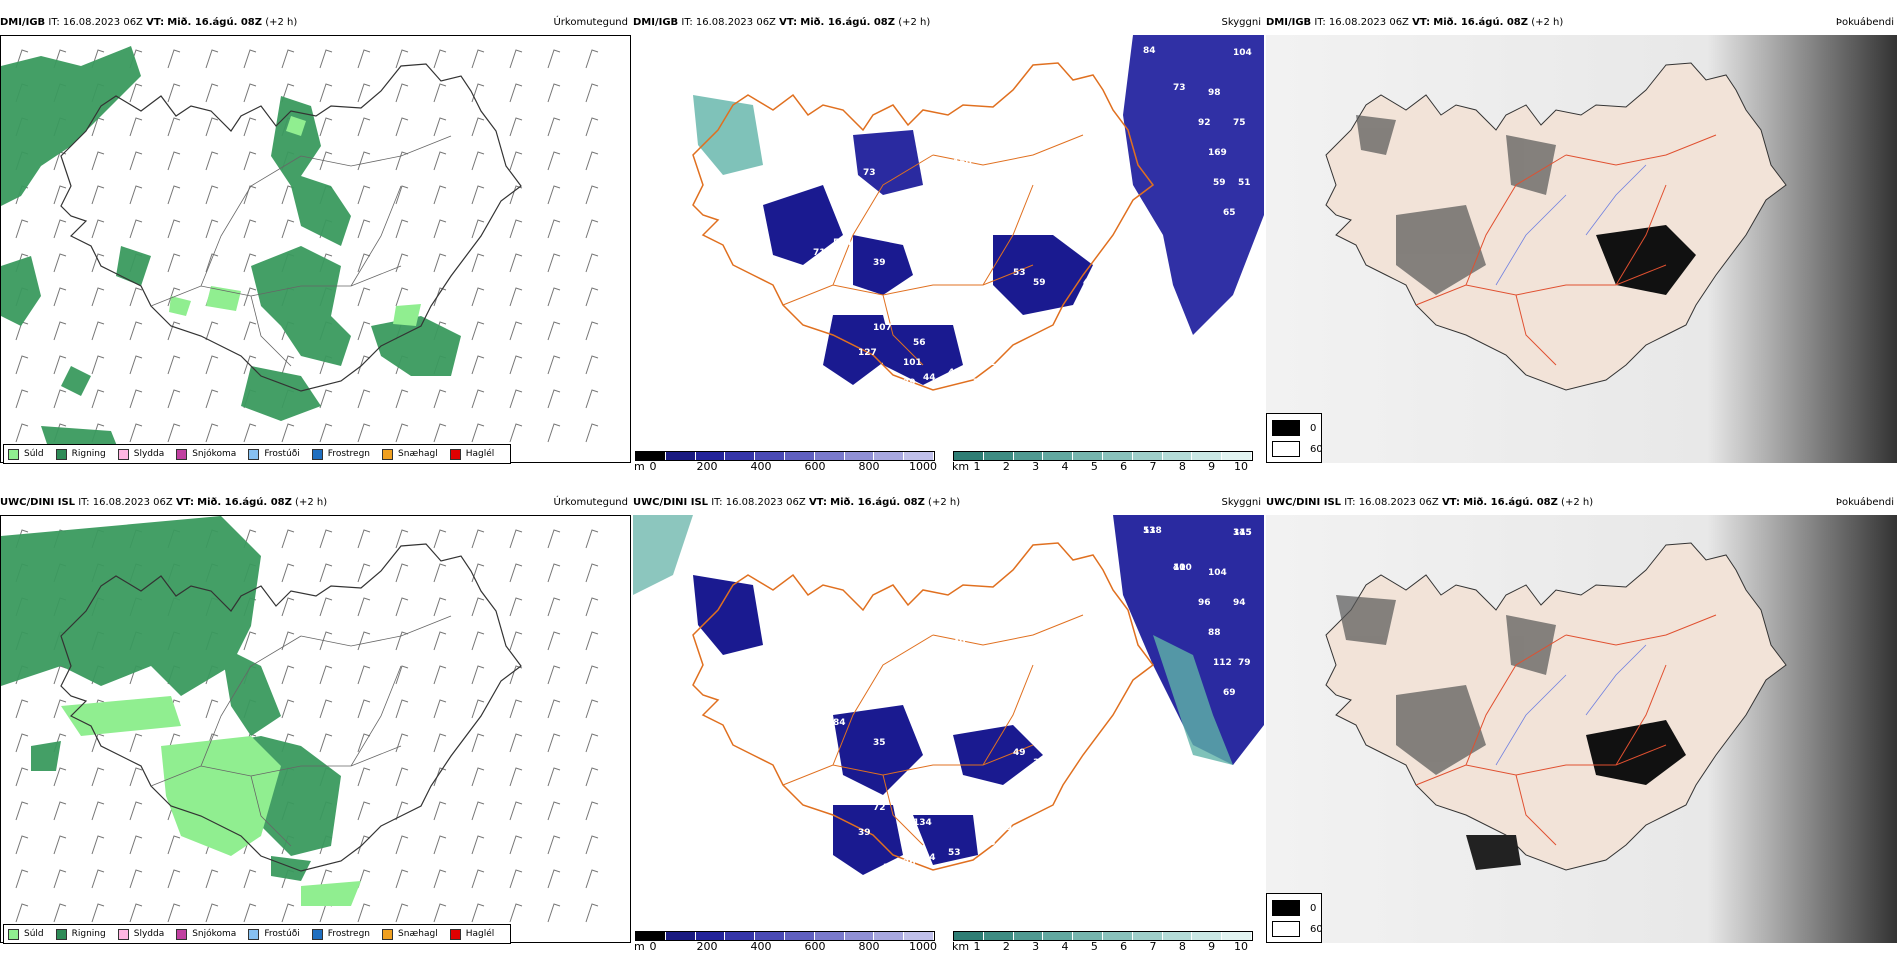 This screenshot has width=1900, height=953. What do you see at coordinates (933, 250) in the screenshot?
I see `roads` at bounding box center [933, 250].